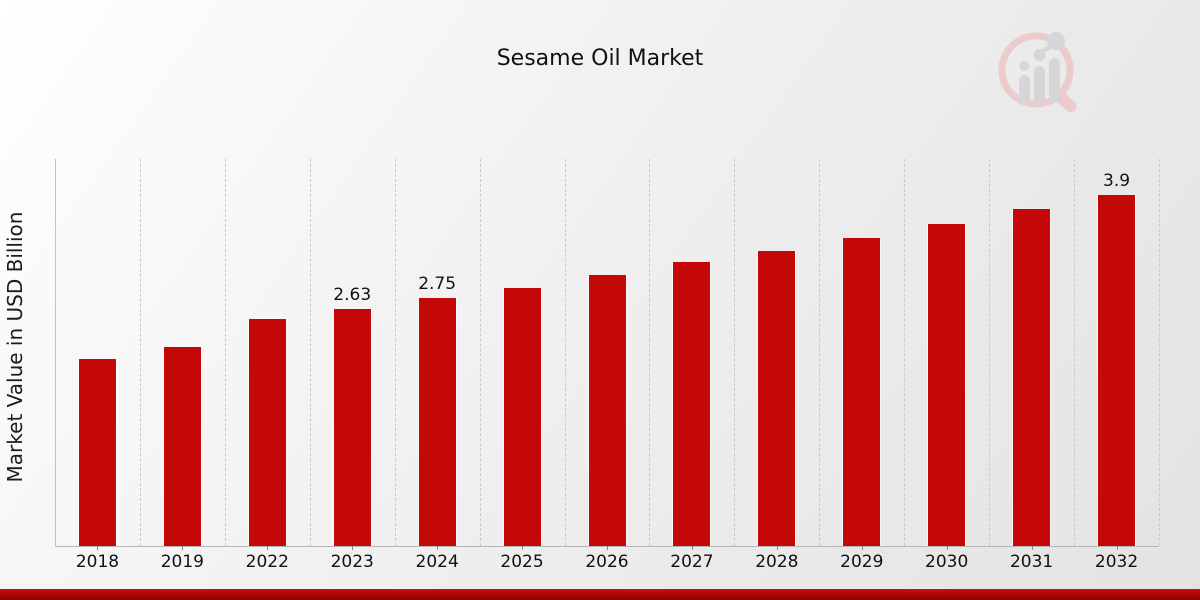 Image resolution: width=1200 pixels, height=600 pixels. Describe the element at coordinates (1117, 370) in the screenshot. I see `bar-2032` at that location.